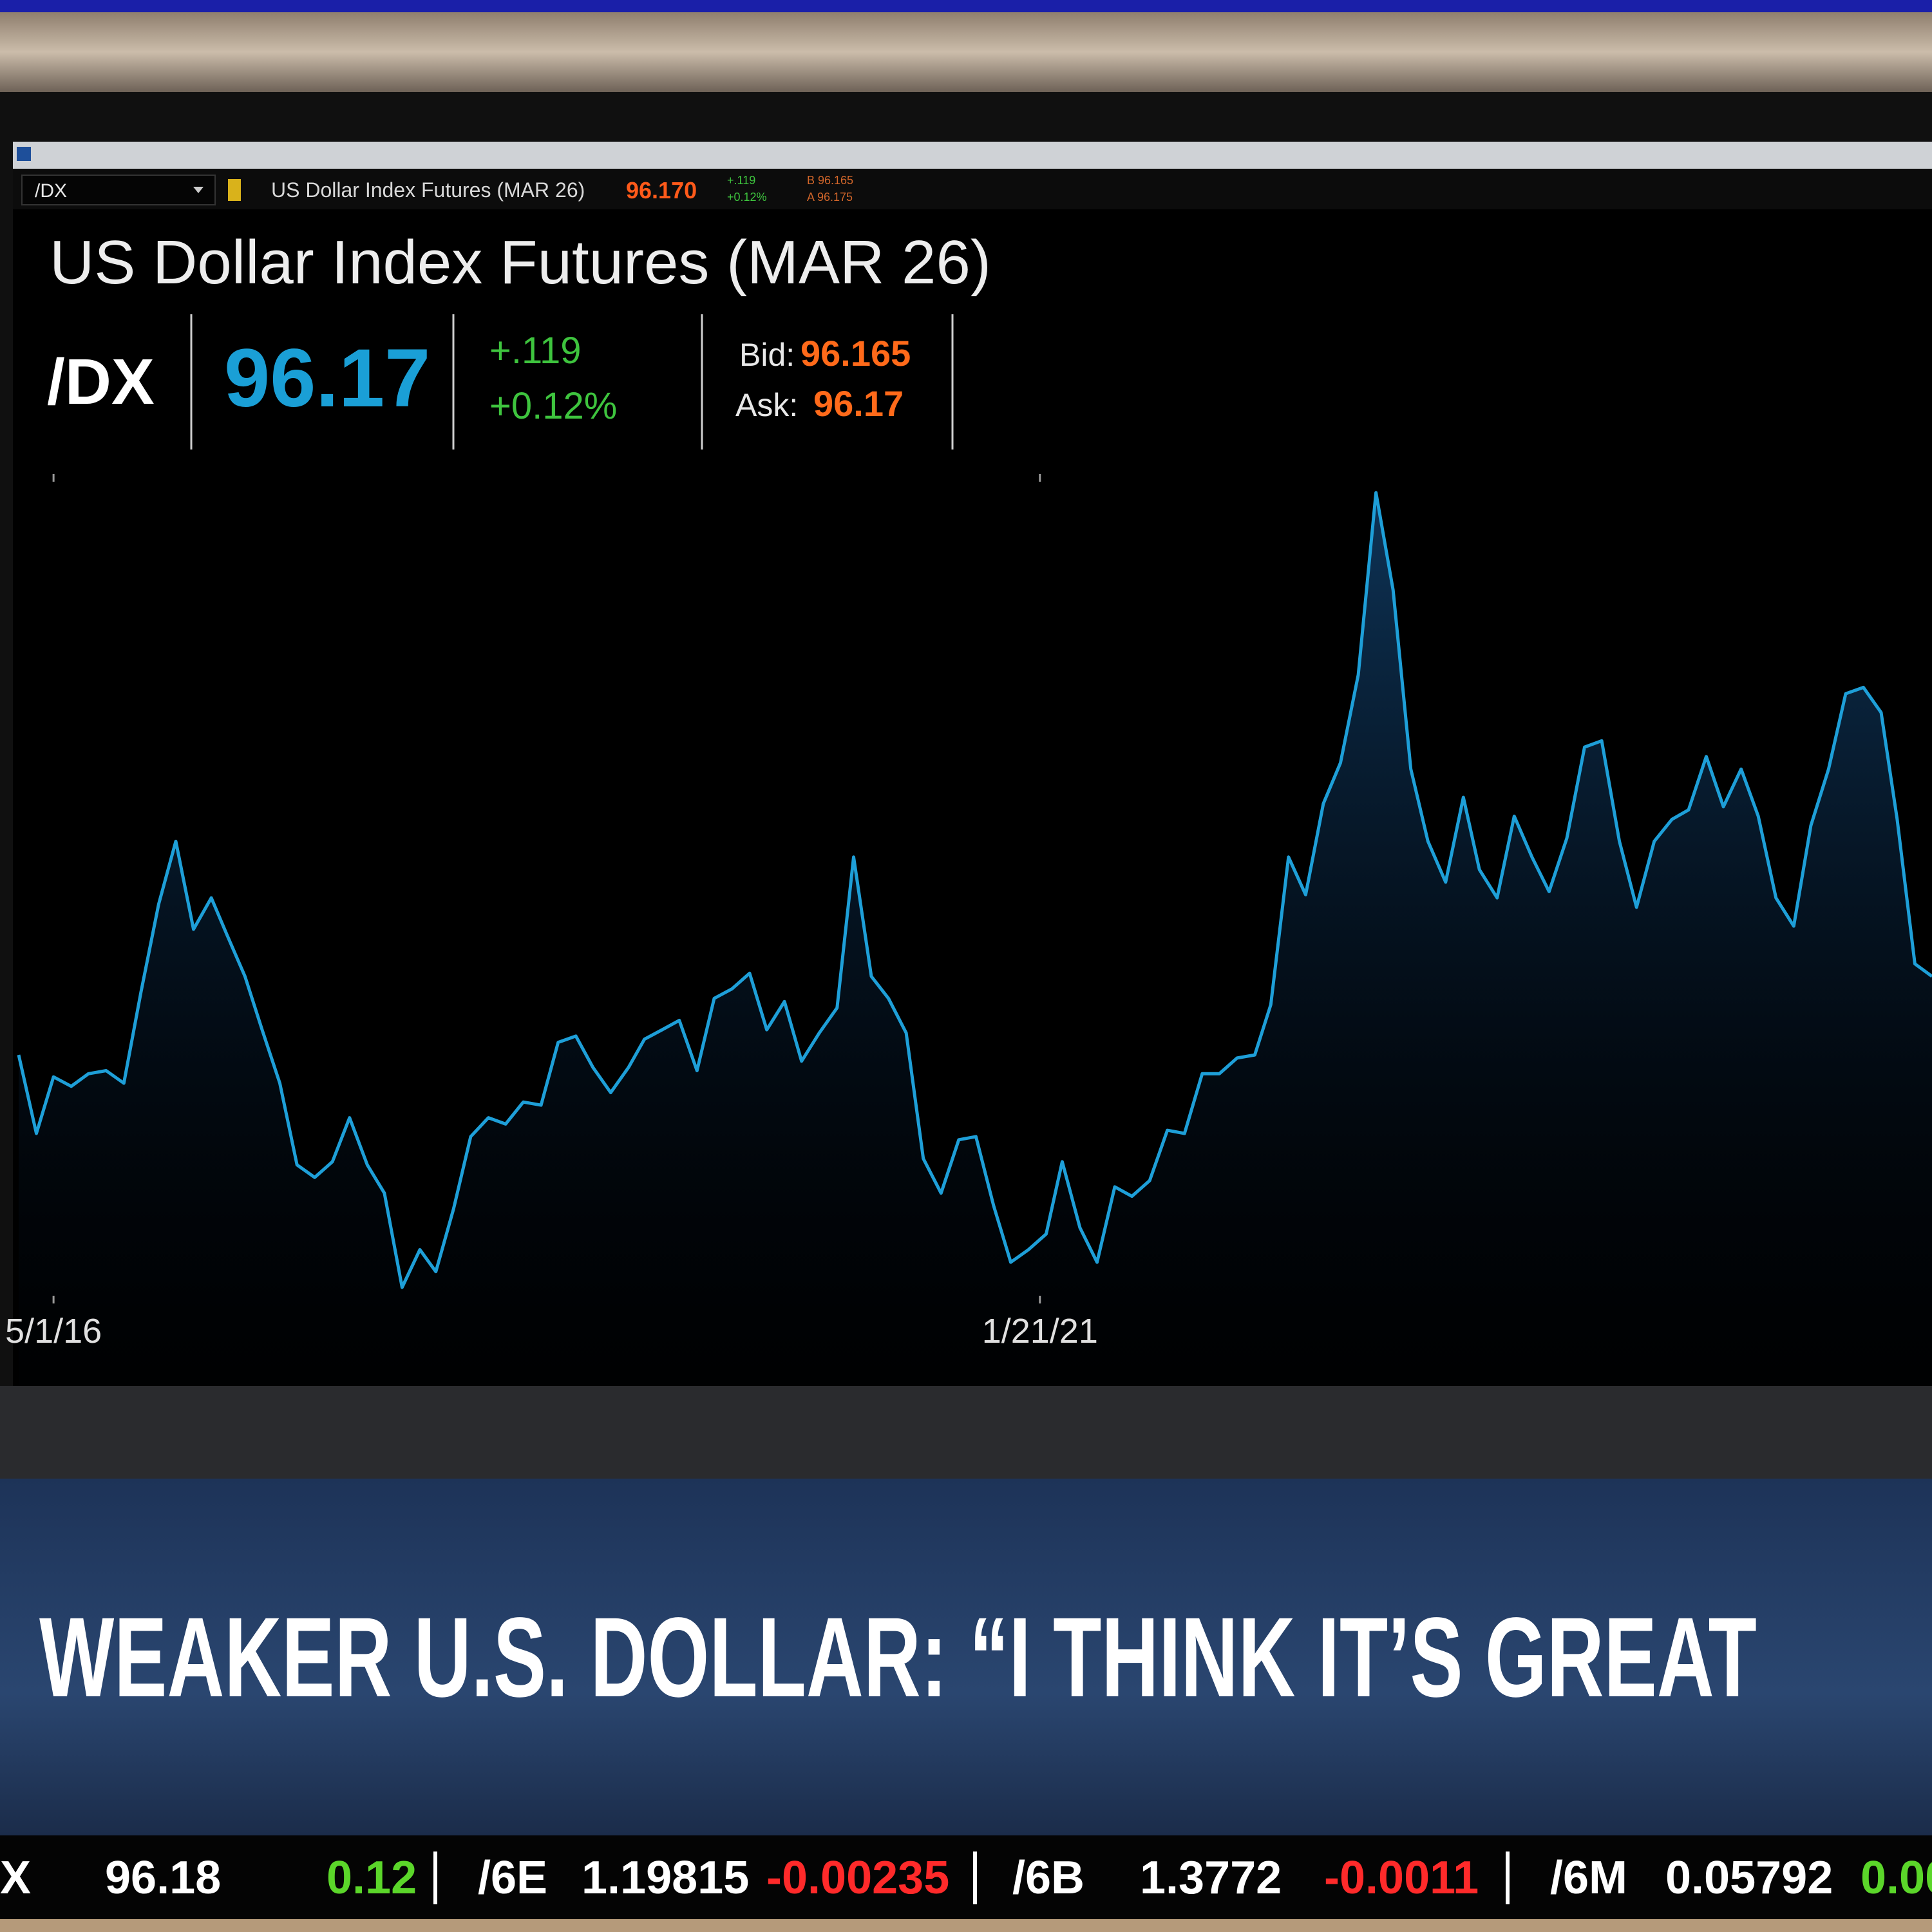  I want to click on ticker-bar, so click(966, 1877).